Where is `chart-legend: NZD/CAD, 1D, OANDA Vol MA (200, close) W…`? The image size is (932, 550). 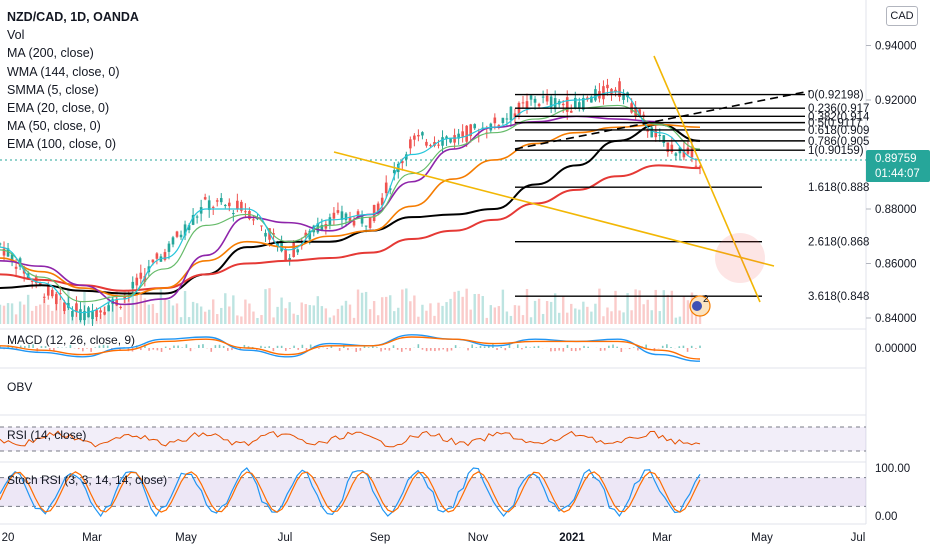
chart-legend: NZD/CAD, 1D, OANDA Vol MA (200, close) W… is located at coordinates (73, 81).